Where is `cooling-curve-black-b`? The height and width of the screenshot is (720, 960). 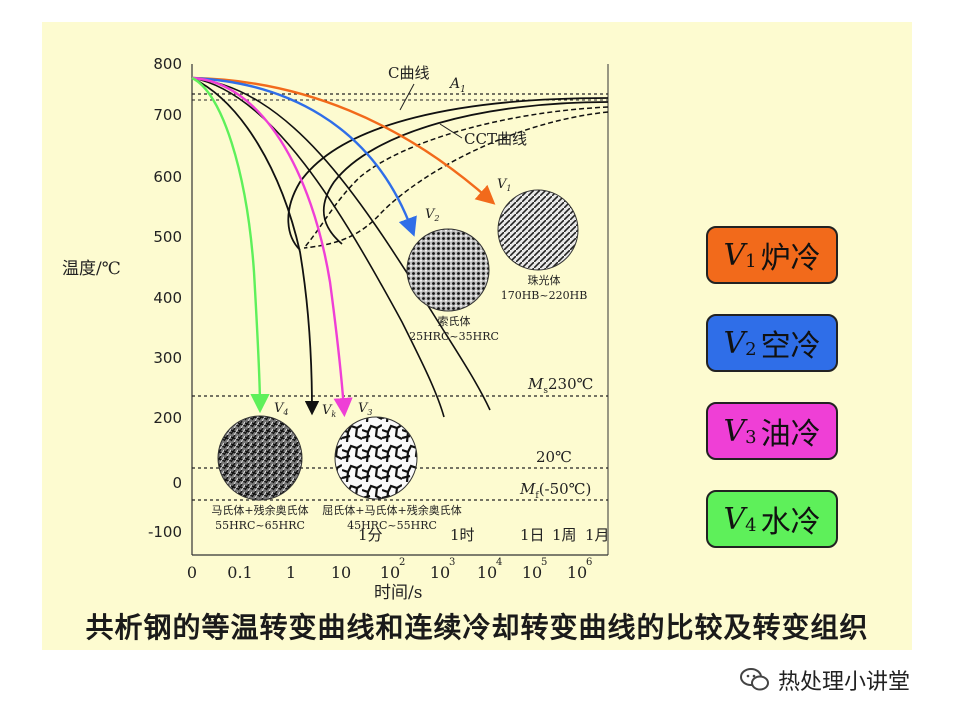 cooling-curve-black-b is located at coordinates (341, 244).